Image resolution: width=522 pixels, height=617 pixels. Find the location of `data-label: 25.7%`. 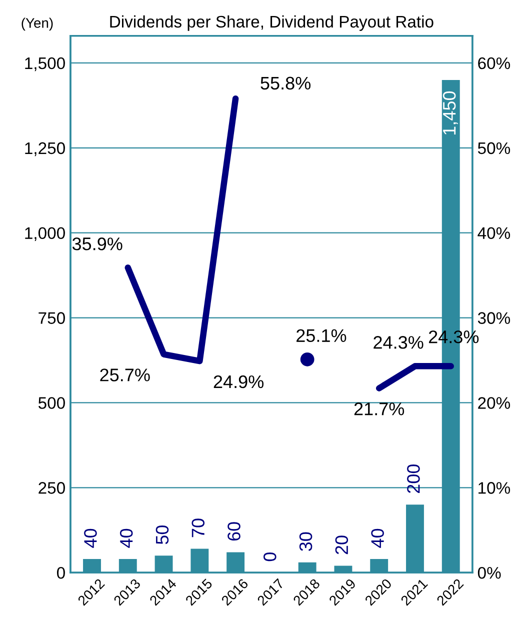

data-label: 25.7% is located at coordinates (125, 375).